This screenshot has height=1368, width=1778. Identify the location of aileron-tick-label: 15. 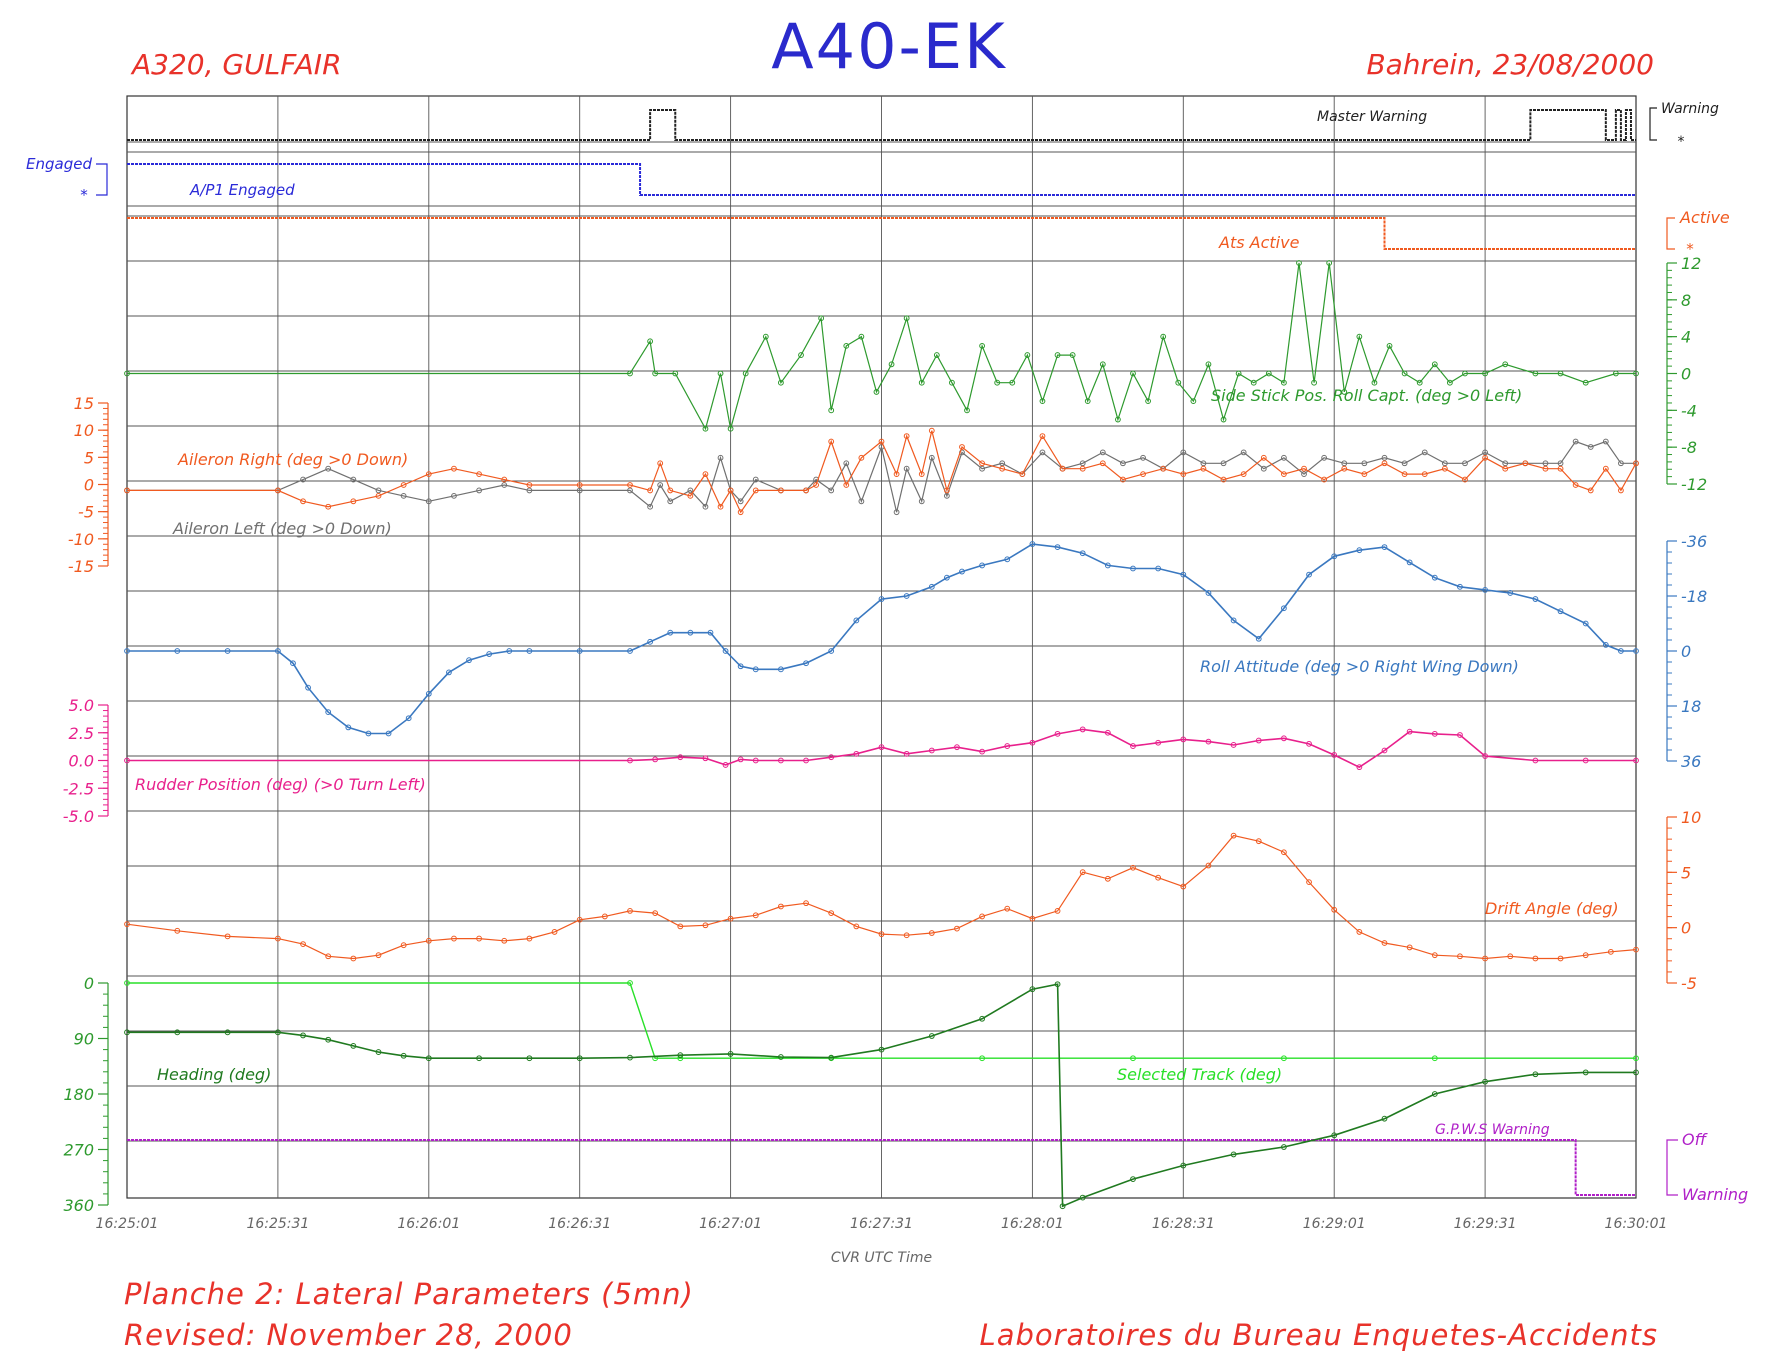
(84, 403).